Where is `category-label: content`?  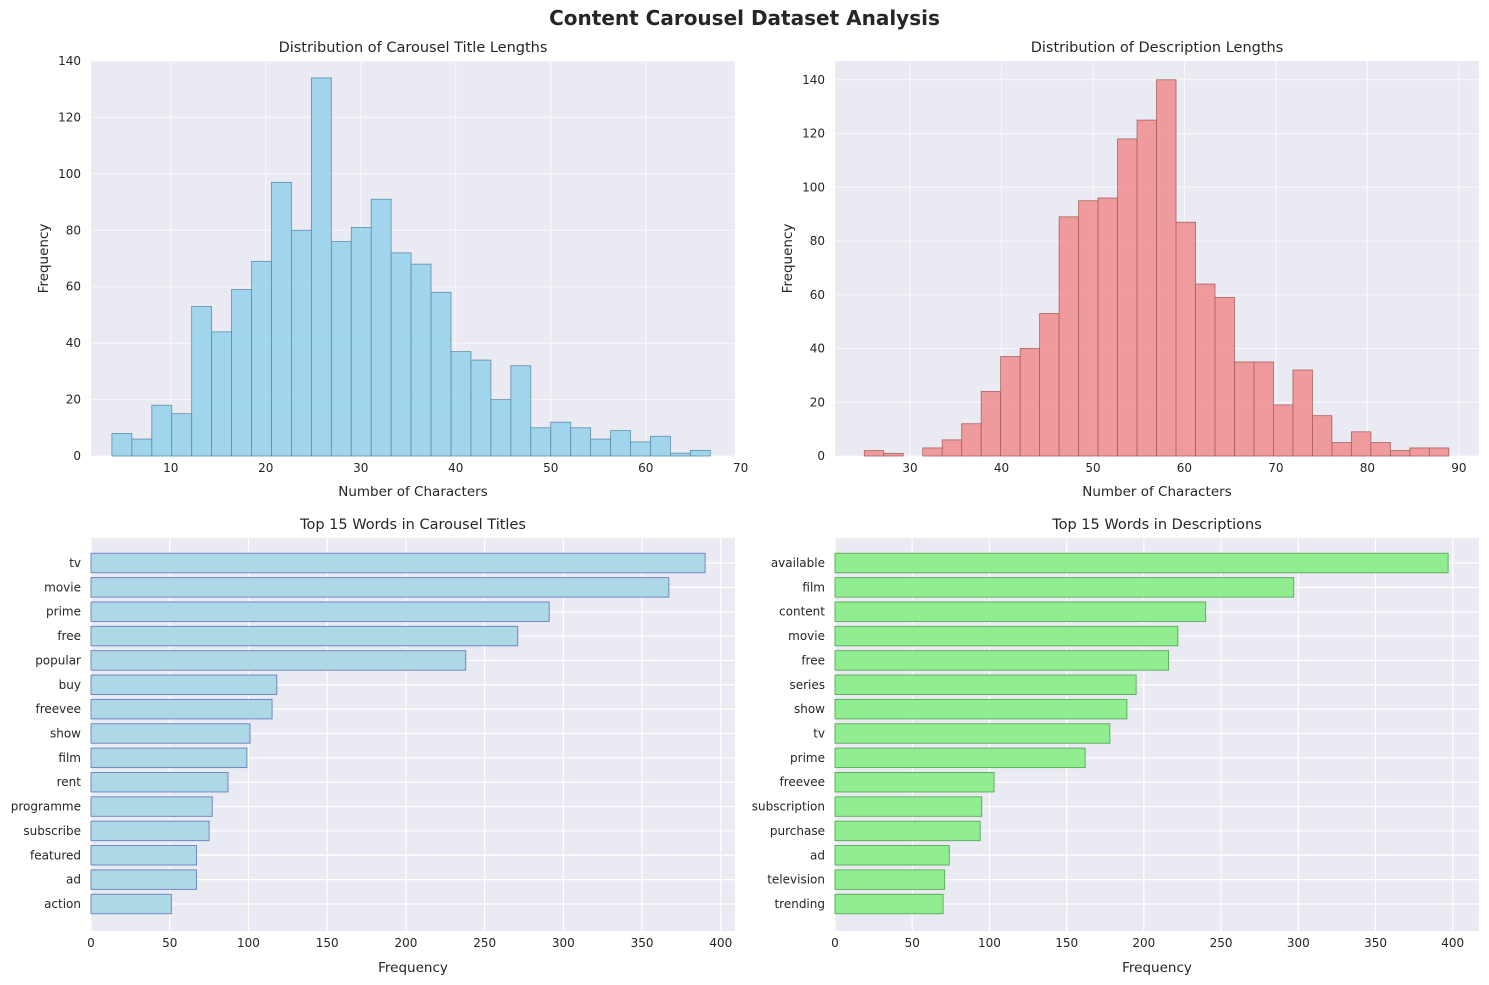
category-label: content is located at coordinates (802, 612).